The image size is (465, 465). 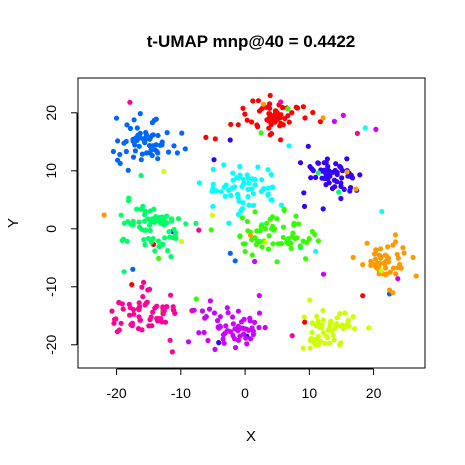 What do you see at coordinates (181, 393) in the screenshot?
I see `x-tick-label: -10` at bounding box center [181, 393].